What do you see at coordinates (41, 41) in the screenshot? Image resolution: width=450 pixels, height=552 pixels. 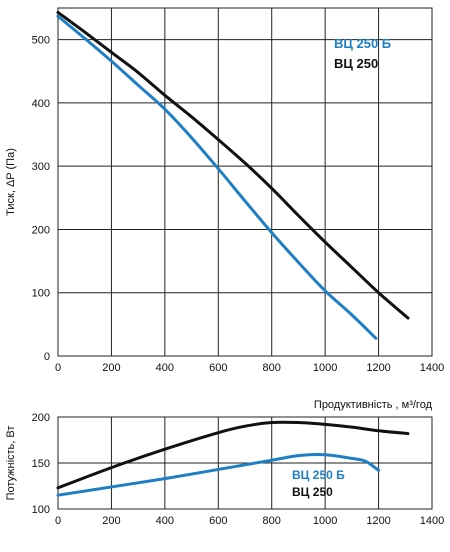 I see `y-tick-label: 500` at bounding box center [41, 41].